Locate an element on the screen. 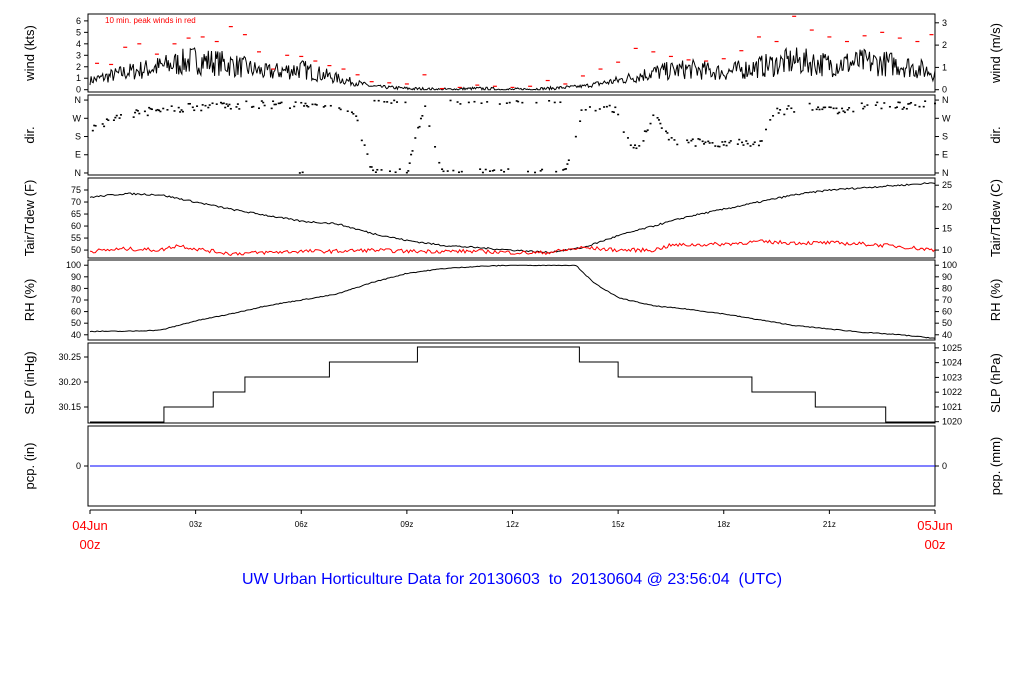  x-tick-label: 21z is located at coordinates (829, 524).